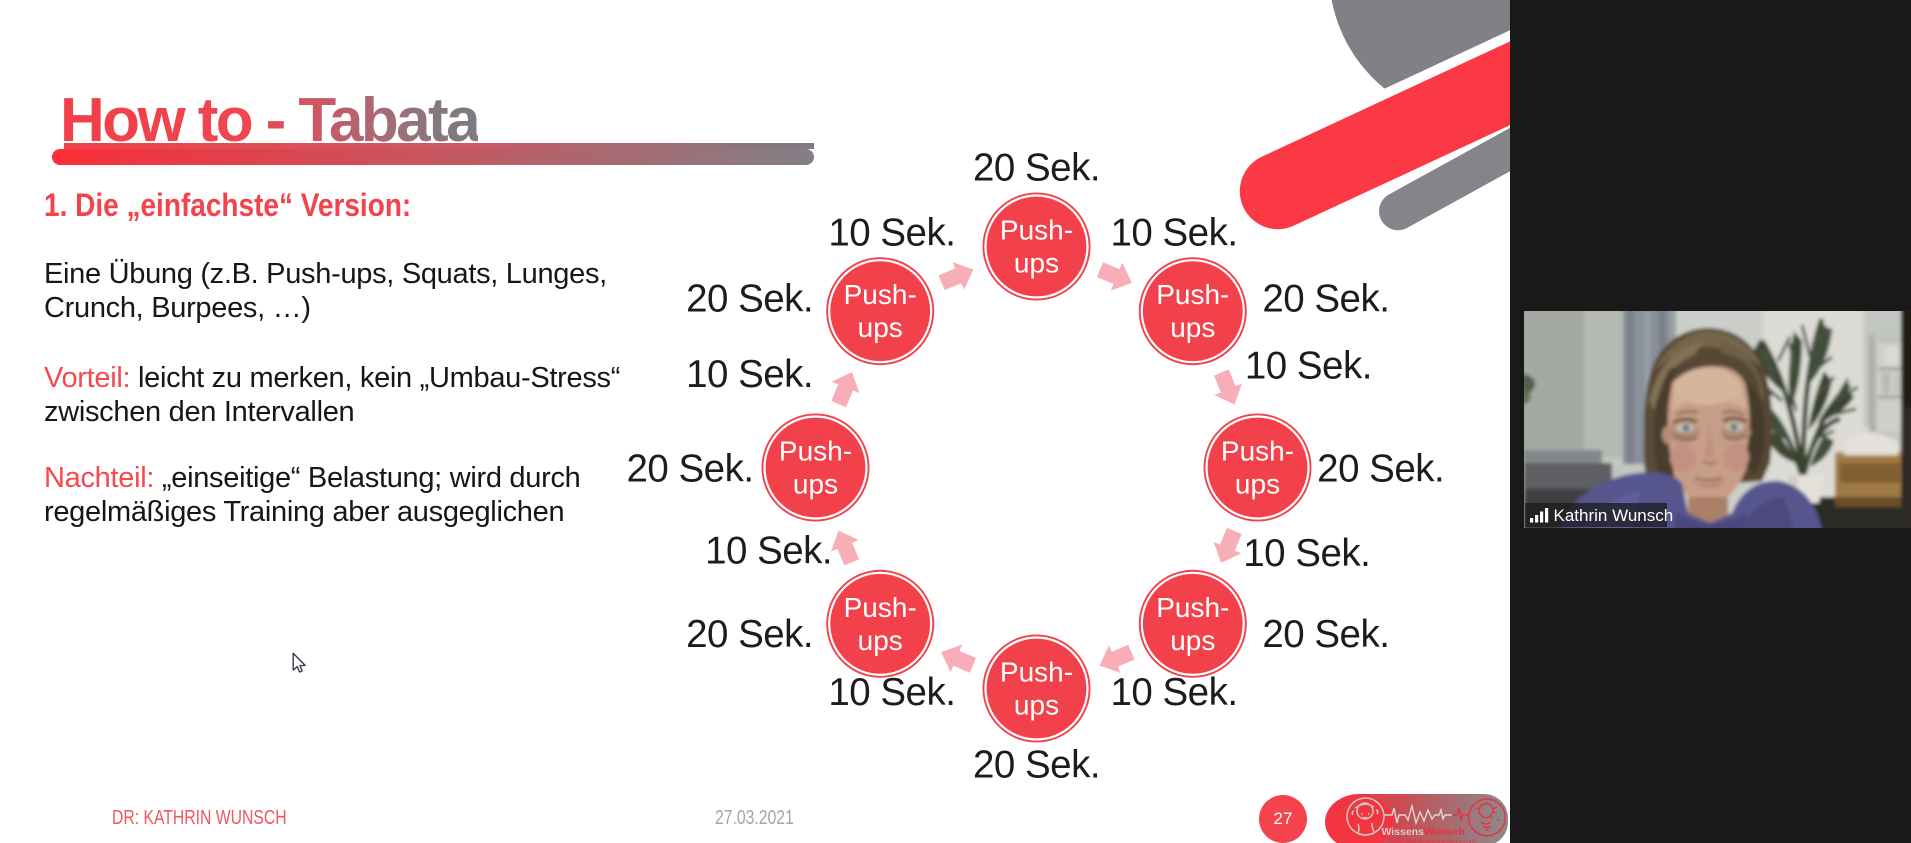 The height and width of the screenshot is (843, 1911). I want to click on svg-text: Wissens, so click(1402, 832).